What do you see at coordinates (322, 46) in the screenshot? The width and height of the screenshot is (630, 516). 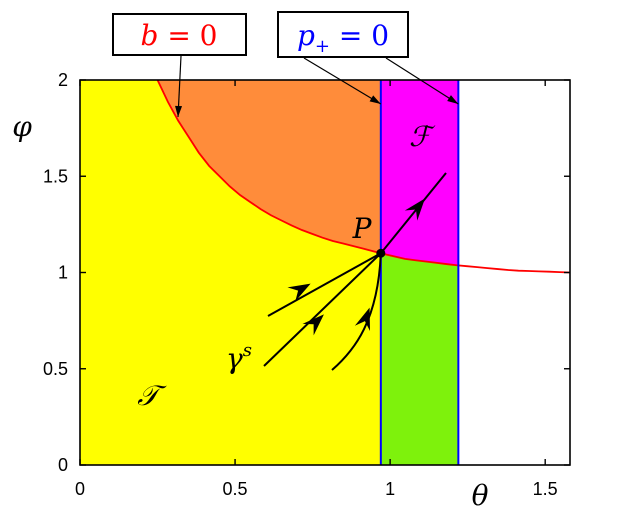 I see `p-plus-sub: +` at bounding box center [322, 46].